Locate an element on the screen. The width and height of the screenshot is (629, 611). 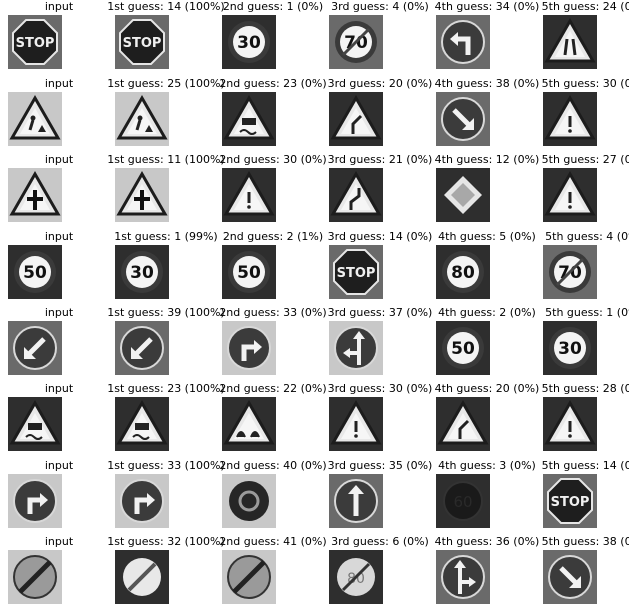
row-5-input-cell: input is located at coordinates (59, 344).